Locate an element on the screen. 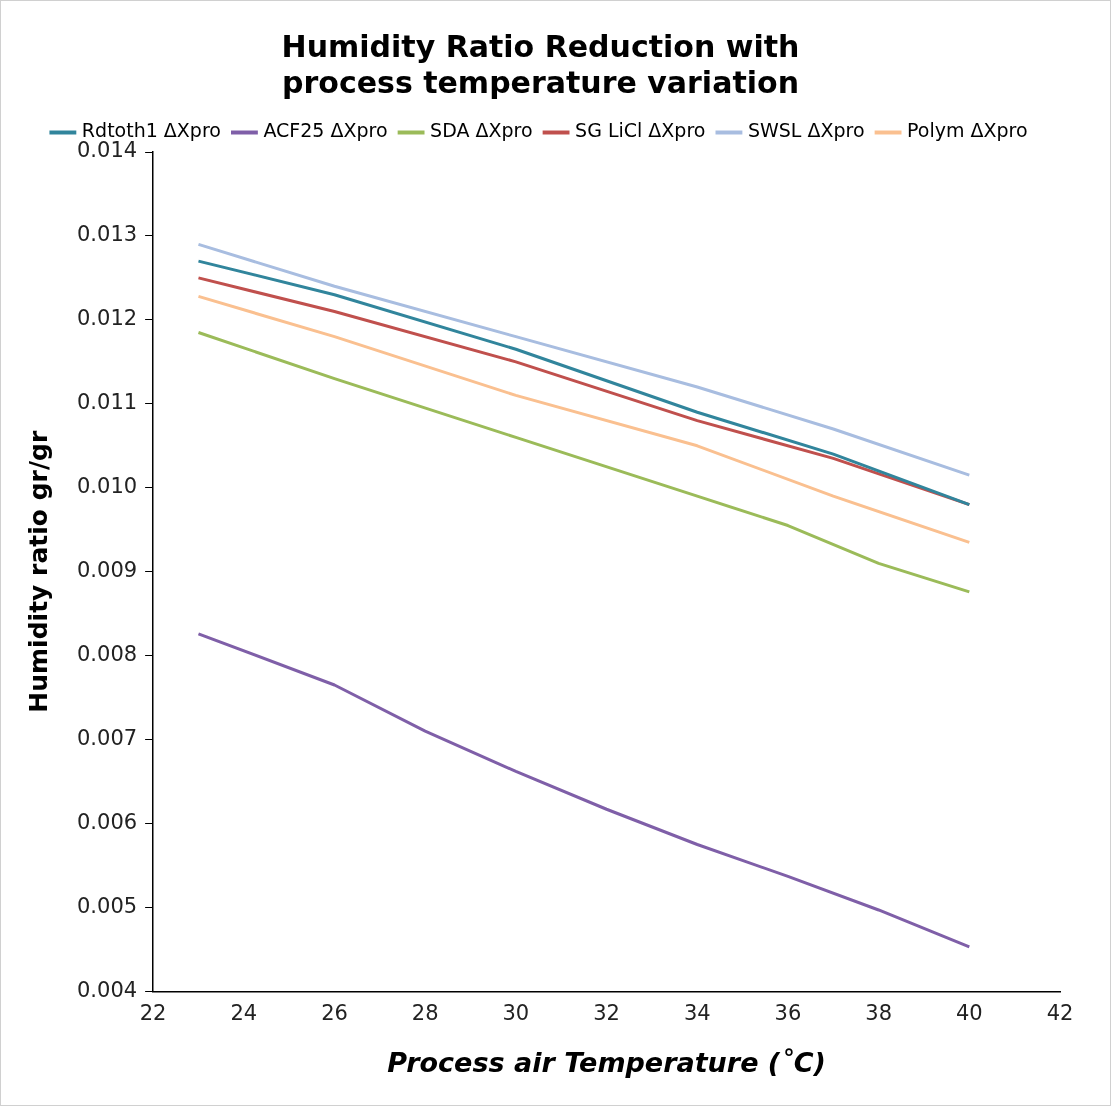 The image size is (1111, 1106). x-tick-label: 26 is located at coordinates (334, 1013).